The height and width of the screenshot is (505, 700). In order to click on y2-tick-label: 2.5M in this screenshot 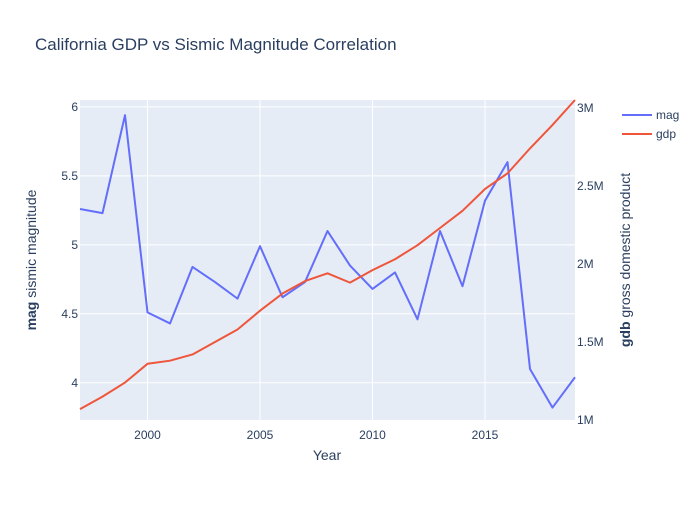, I will do `click(590, 186)`.